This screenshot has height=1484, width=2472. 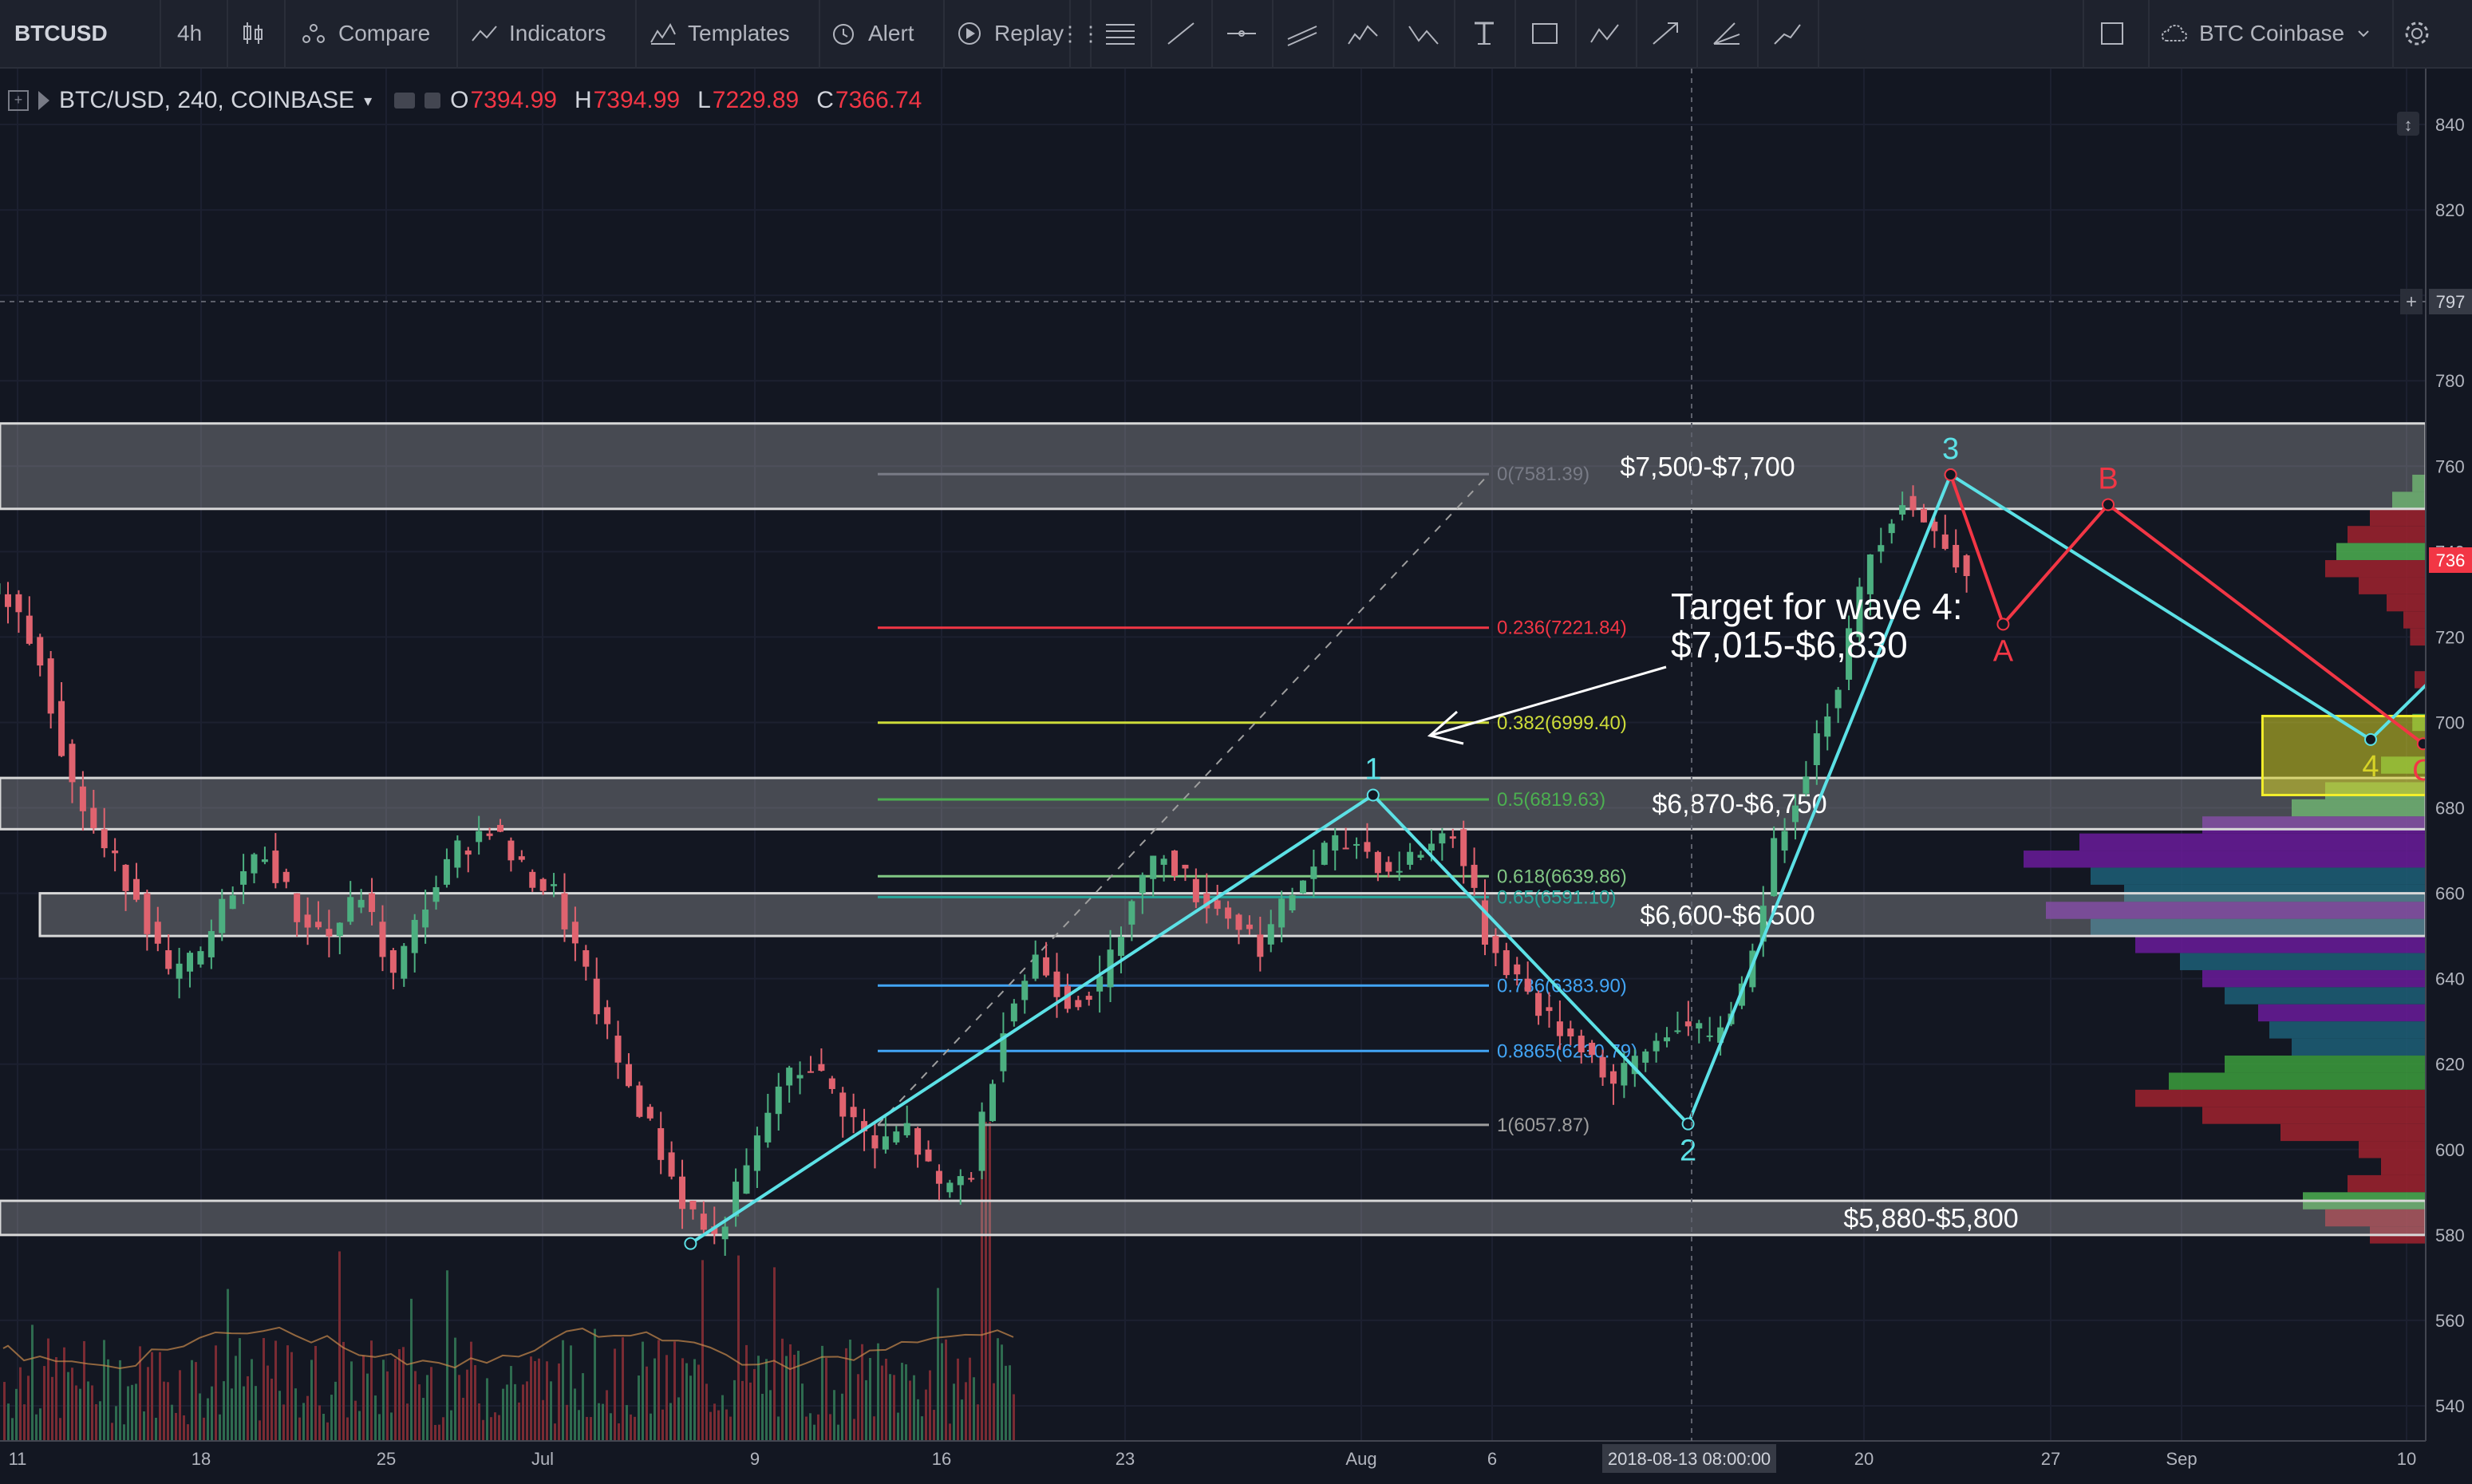 I want to click on symbol-search-button: BTCUSD, so click(x=61, y=33).